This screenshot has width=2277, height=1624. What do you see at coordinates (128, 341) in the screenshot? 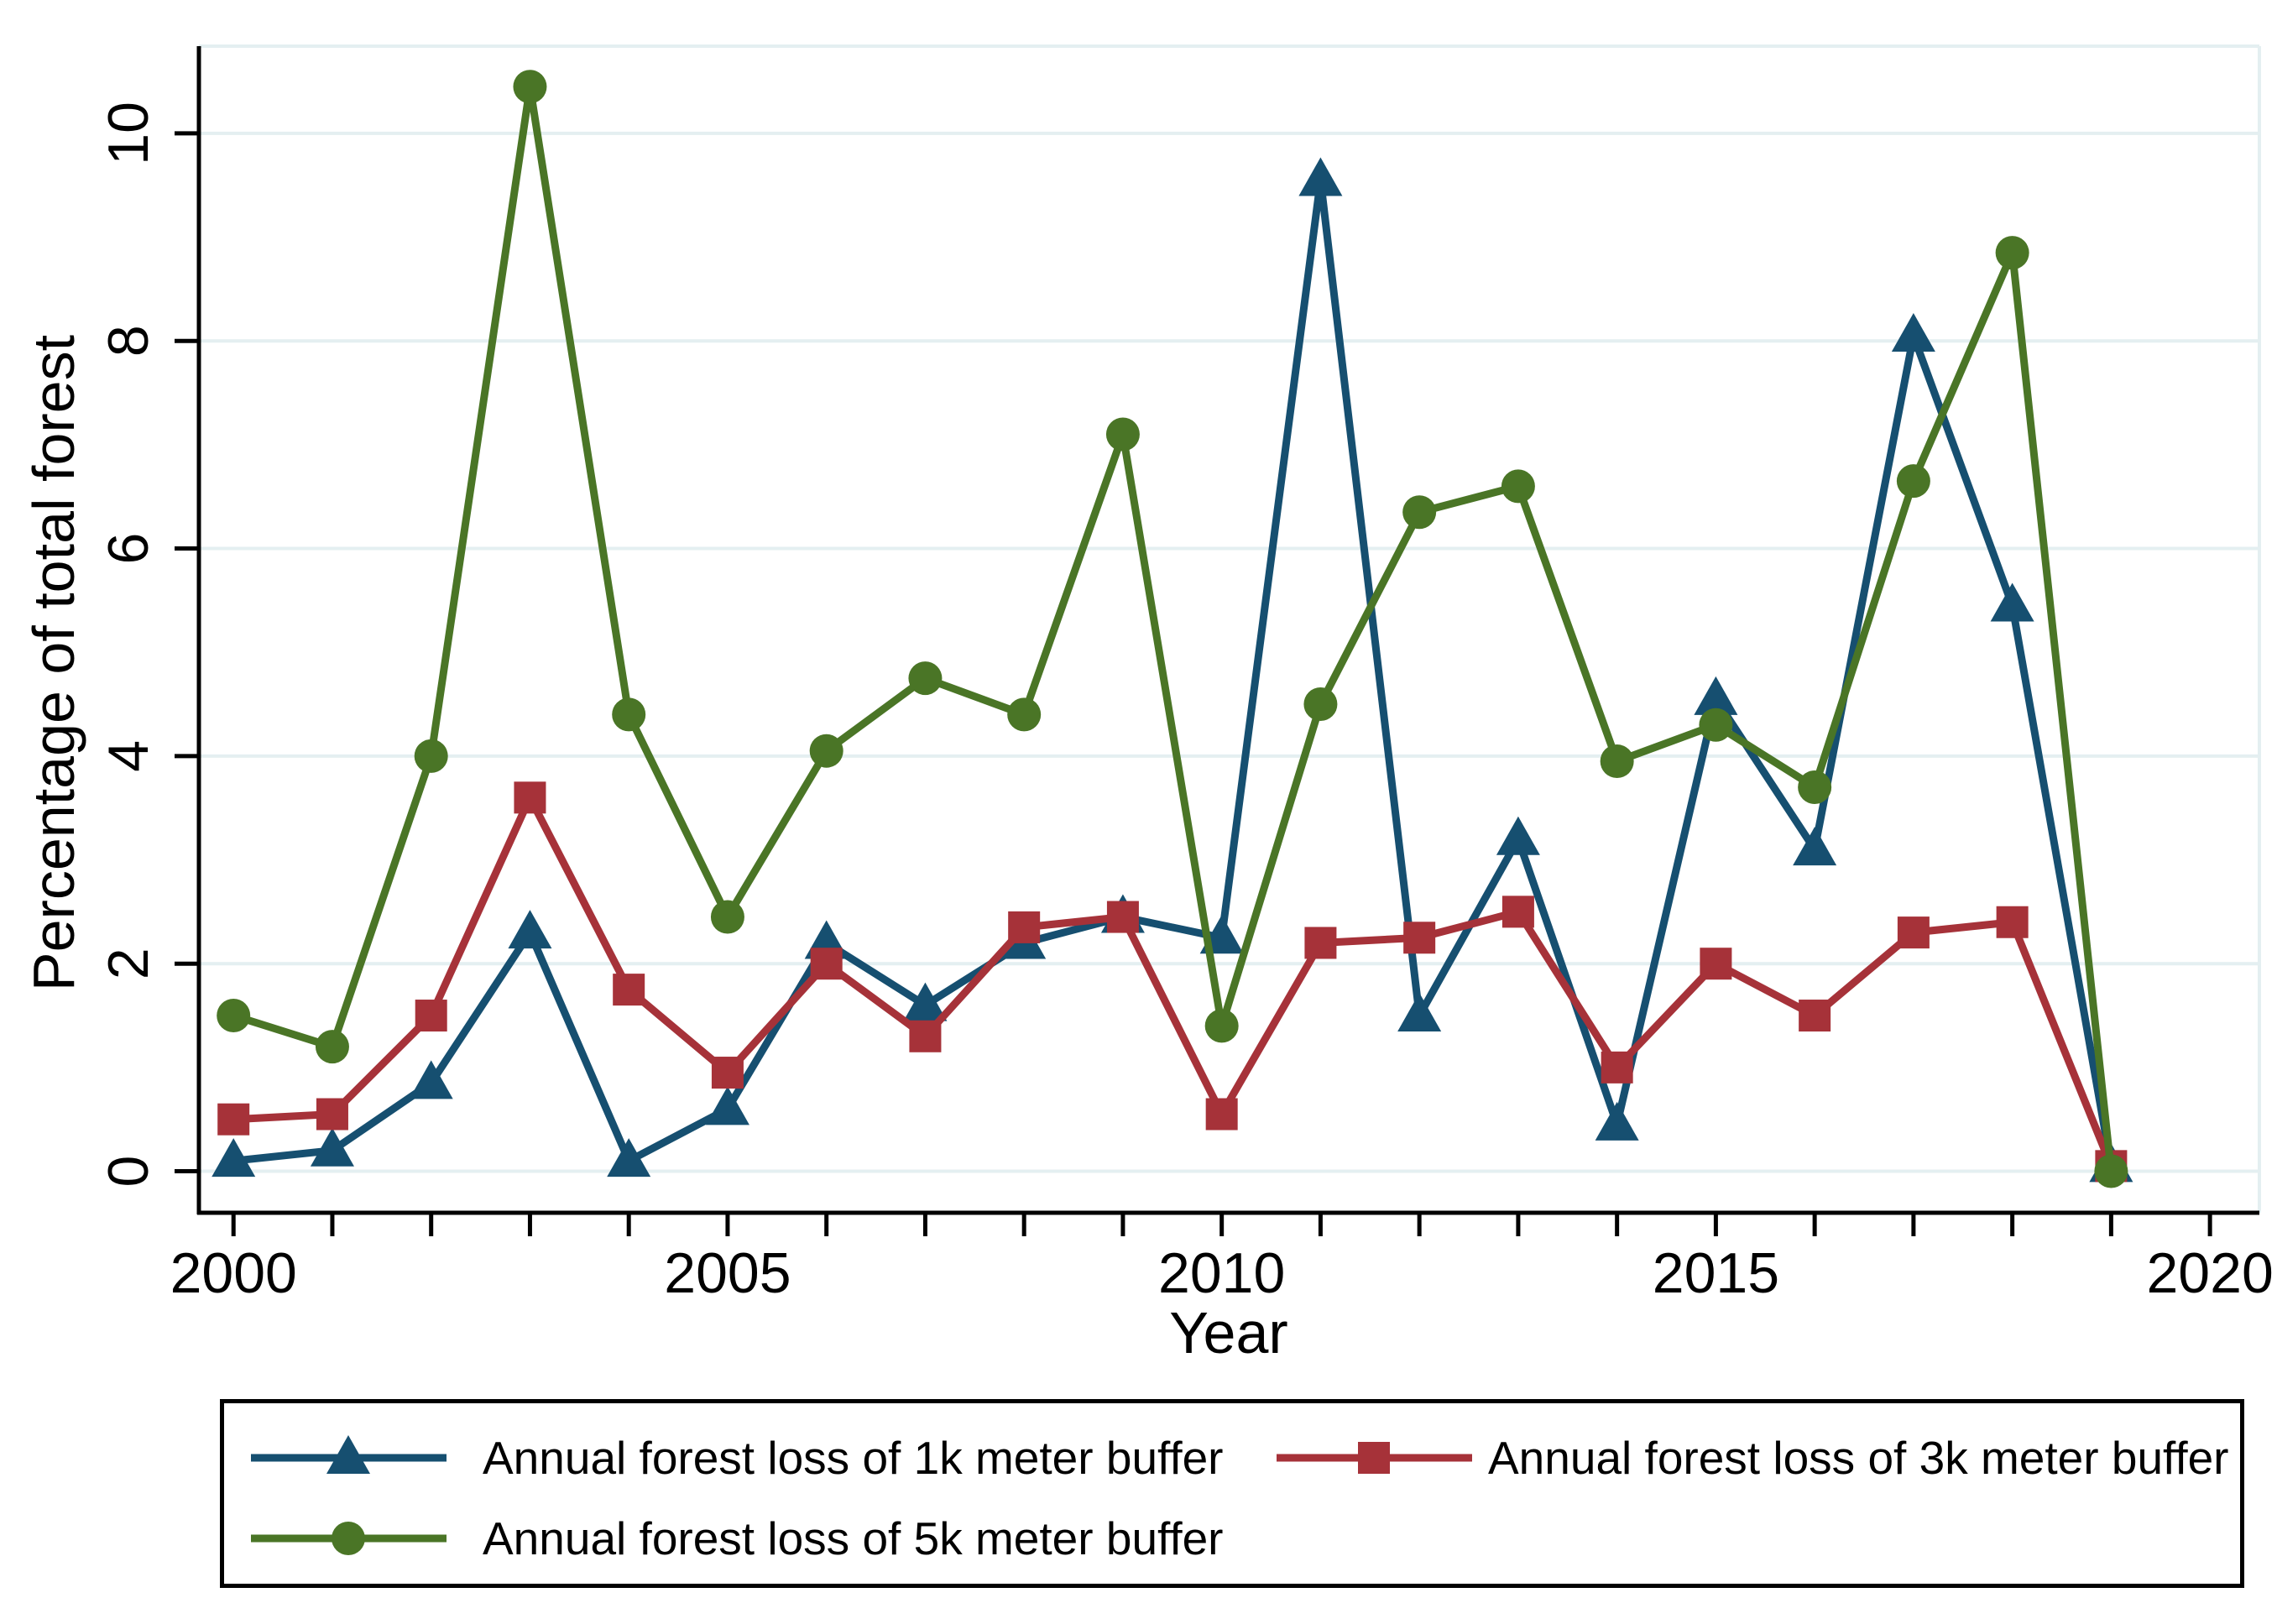
I see `y-tick-label: 8` at bounding box center [128, 341].